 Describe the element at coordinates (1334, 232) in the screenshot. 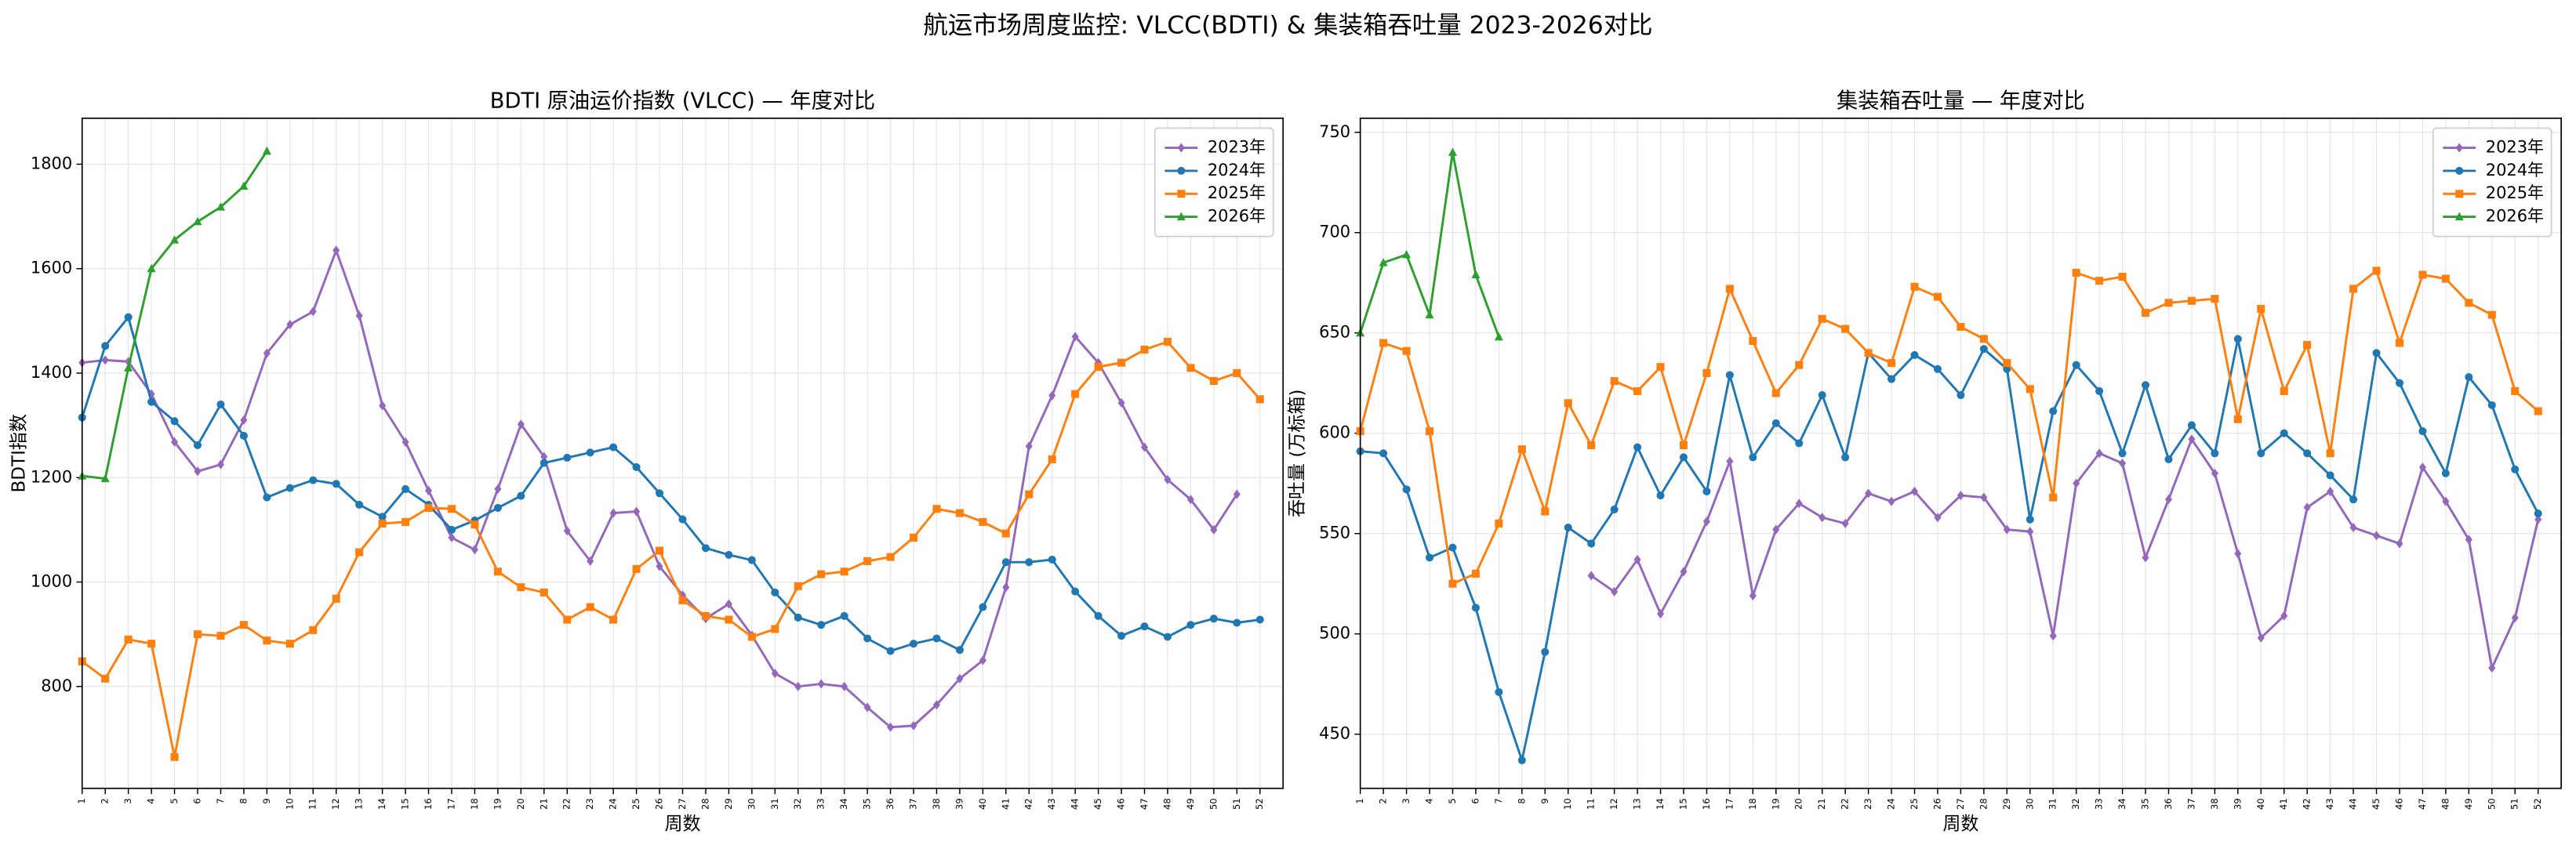

I see `y-tick-label: 700` at that location.